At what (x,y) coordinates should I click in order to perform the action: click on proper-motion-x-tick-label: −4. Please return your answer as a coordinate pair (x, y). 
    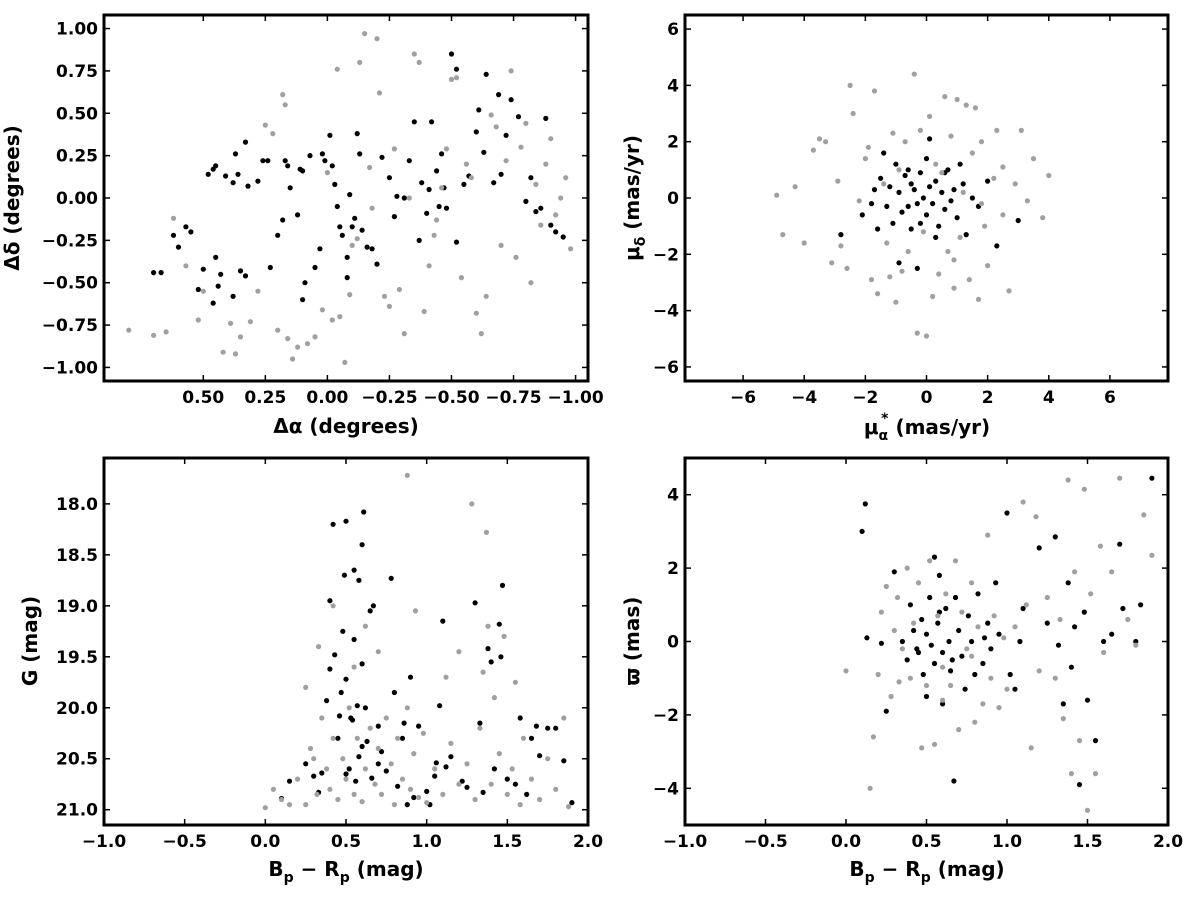
    Looking at the image, I should click on (804, 398).